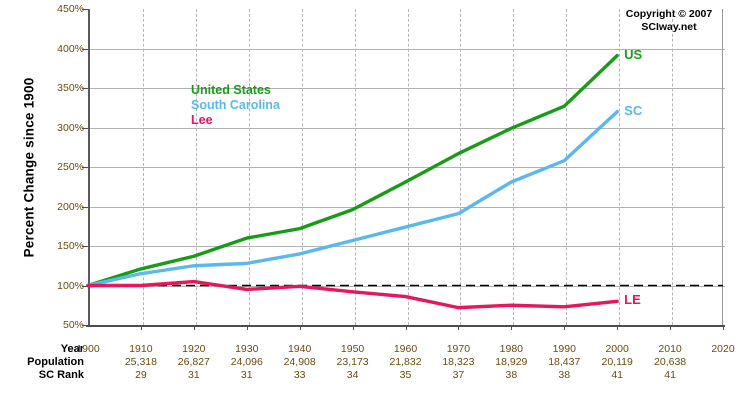 The width and height of the screenshot is (750, 400). I want to click on population-value: 18,929, so click(511, 362).